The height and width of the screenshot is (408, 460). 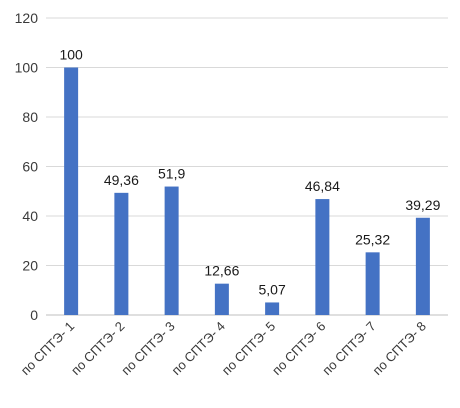 I want to click on data-label: 49,36, so click(x=121, y=180).